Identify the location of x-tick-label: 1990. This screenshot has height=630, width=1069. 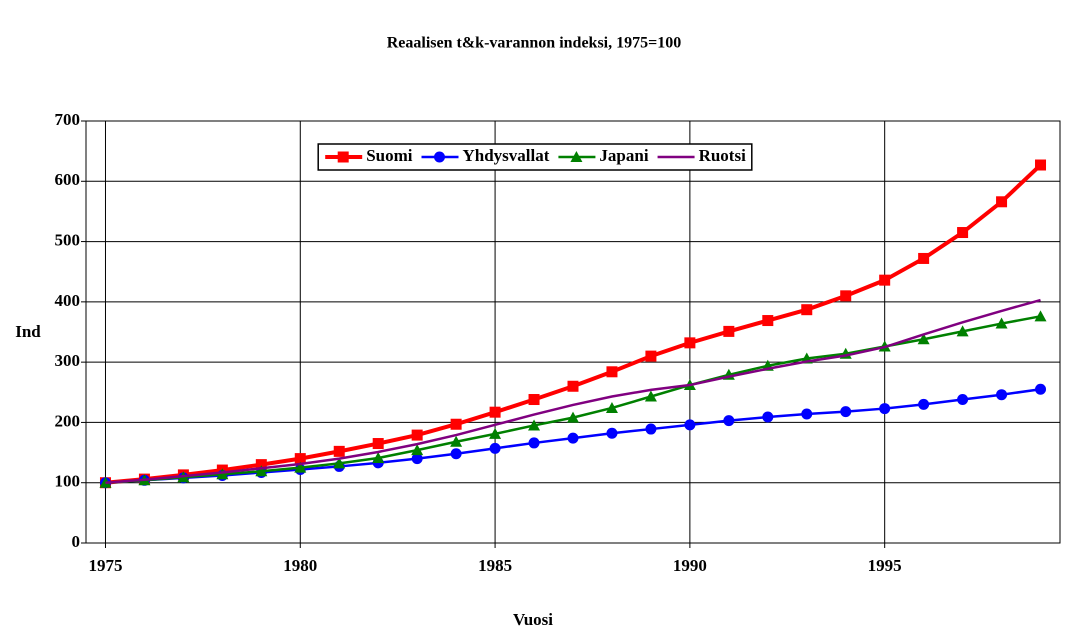
(690, 565).